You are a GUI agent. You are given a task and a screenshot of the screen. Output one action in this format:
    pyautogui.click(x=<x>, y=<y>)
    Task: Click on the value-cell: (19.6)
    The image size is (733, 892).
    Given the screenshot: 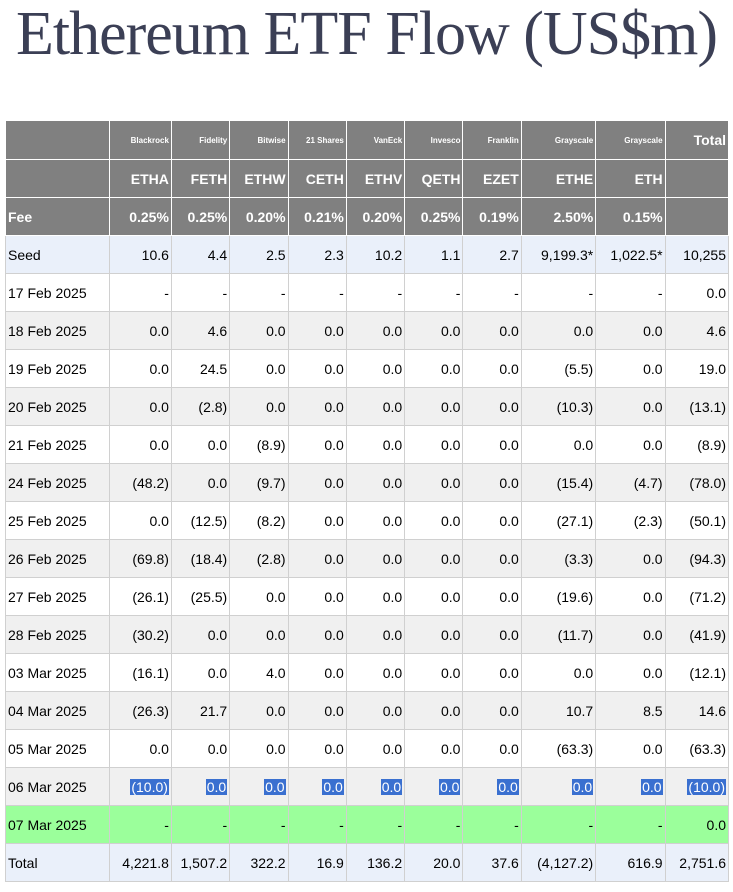 What is the action you would take?
    pyautogui.click(x=558, y=596)
    